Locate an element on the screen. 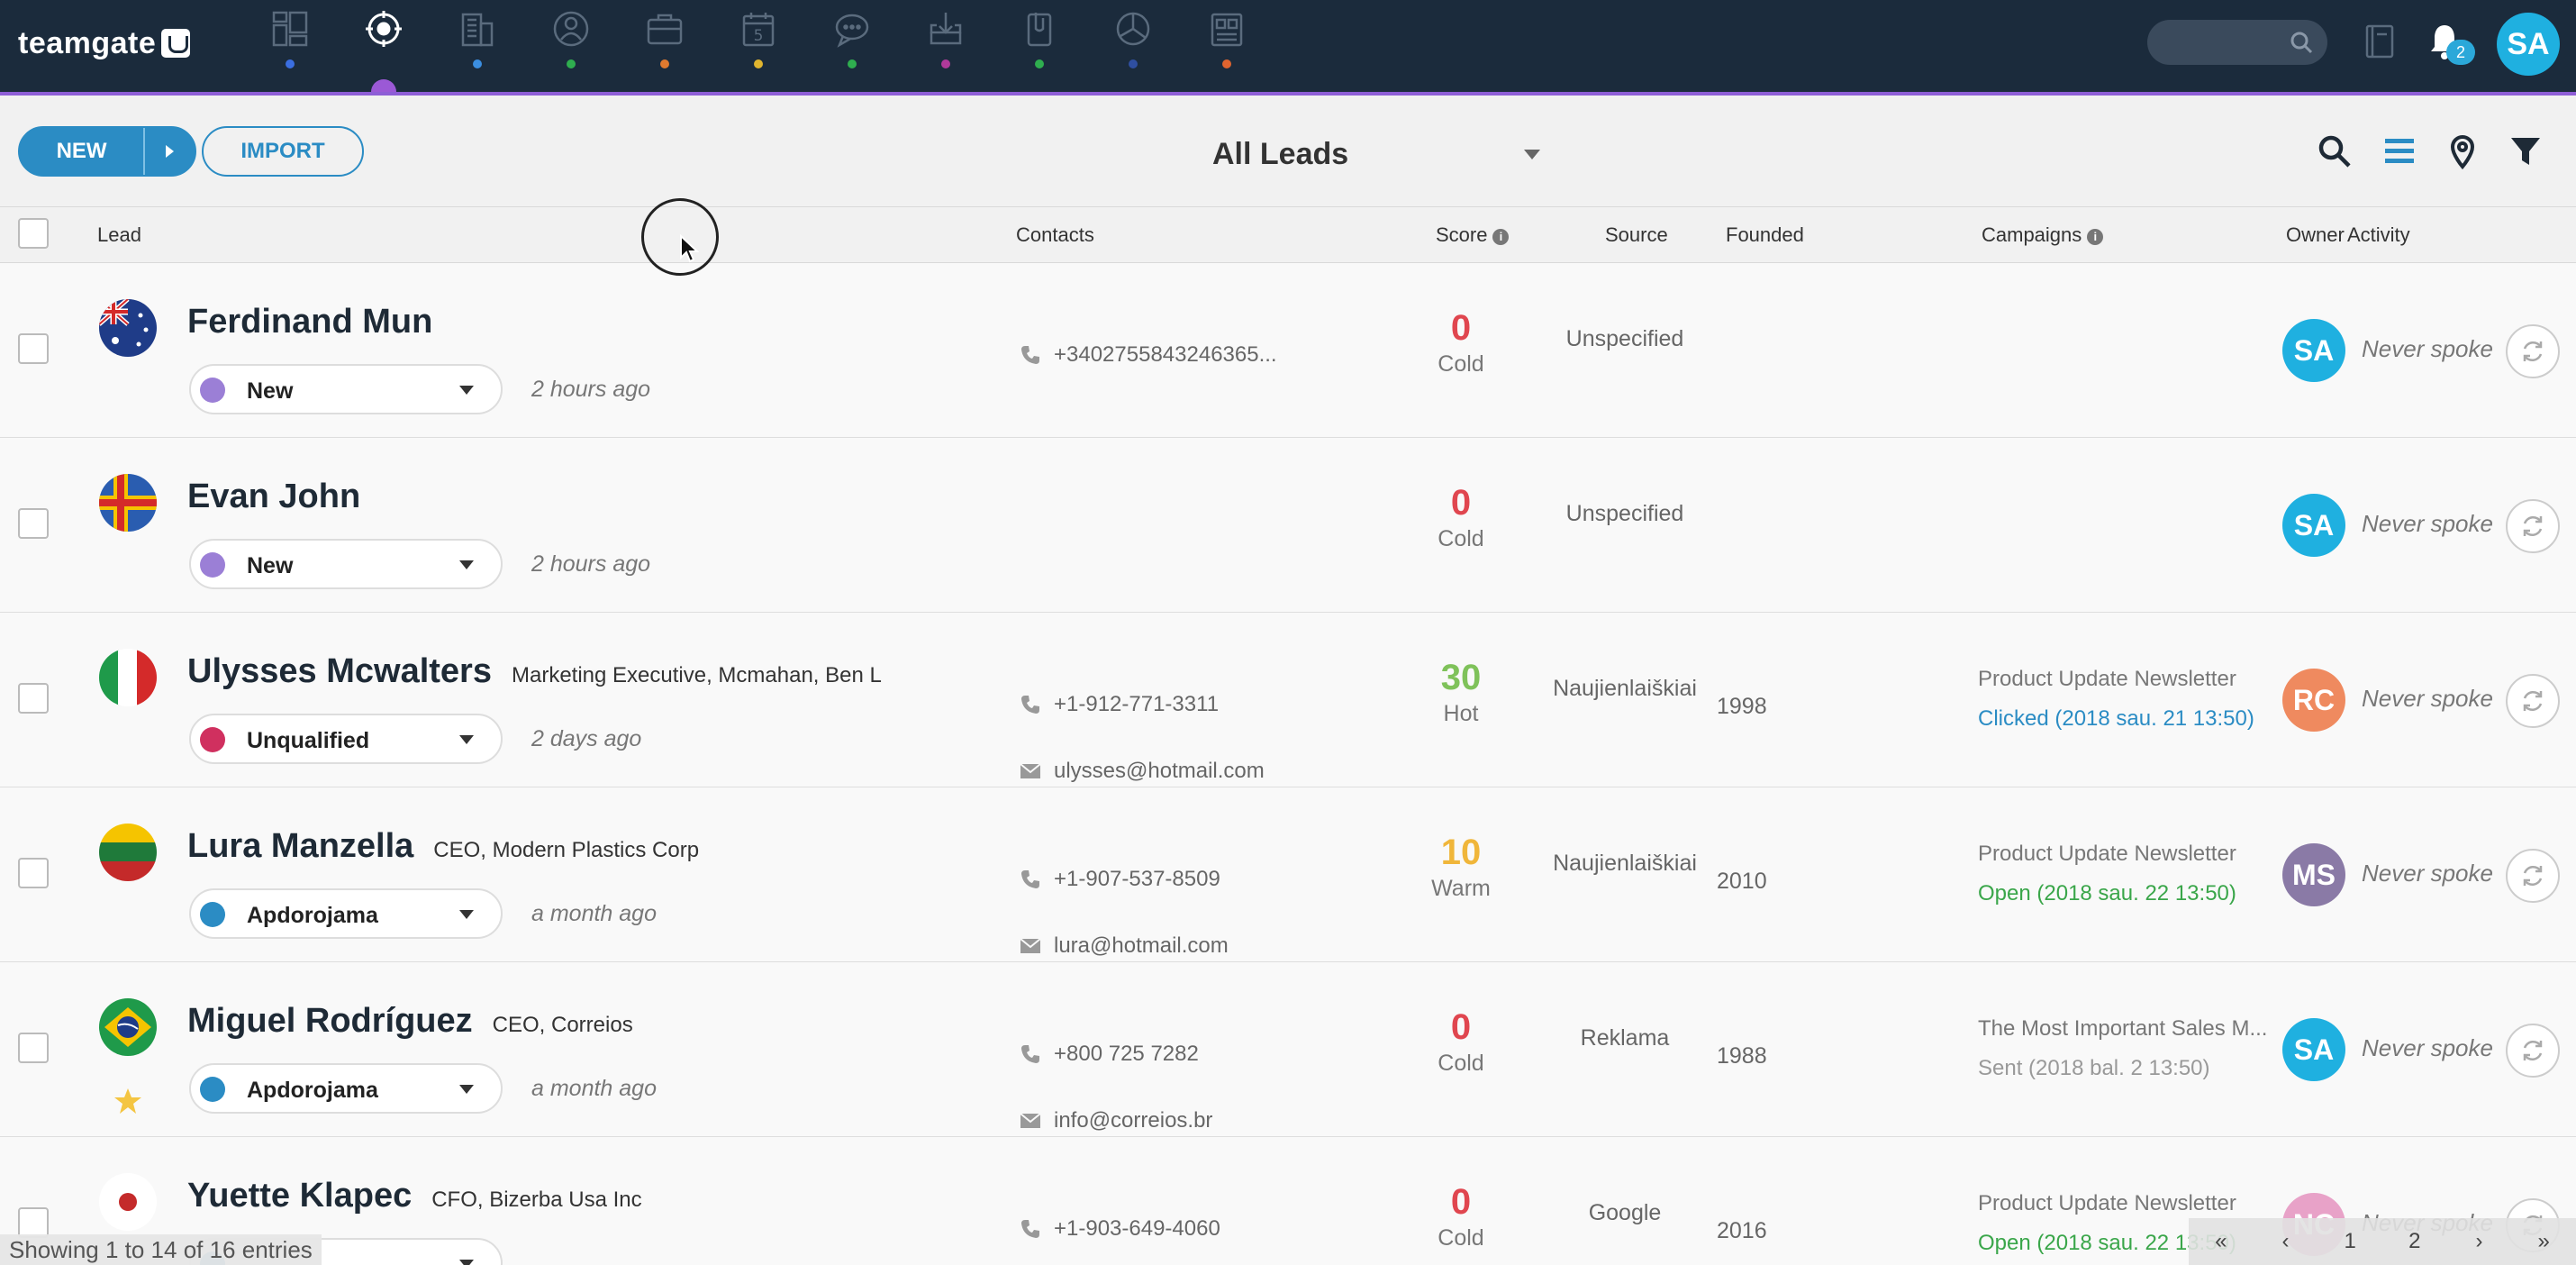  column-activity: Activity is located at coordinates (2378, 234).